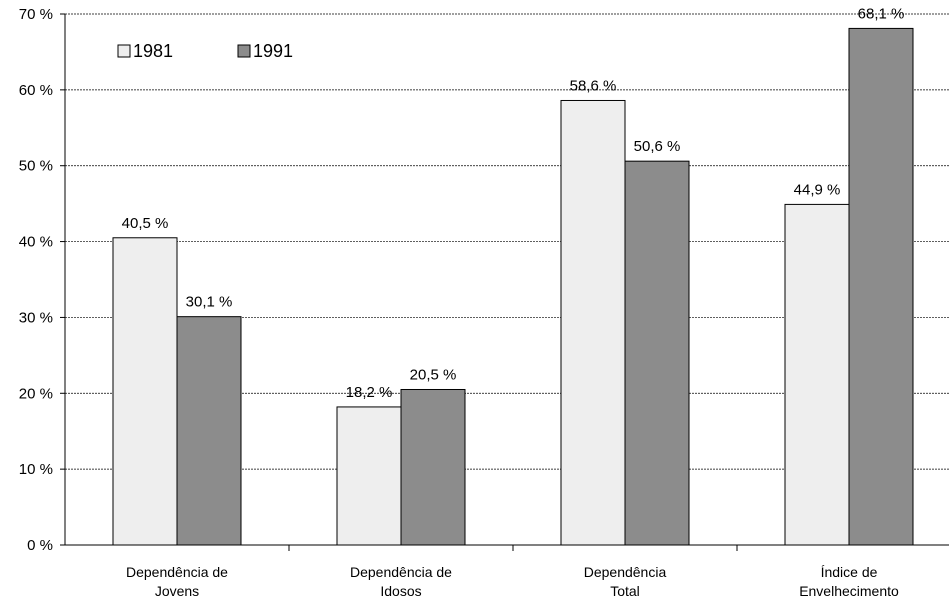 The height and width of the screenshot is (603, 949). I want to click on x-tick-label: Dependência Total, so click(625, 581).